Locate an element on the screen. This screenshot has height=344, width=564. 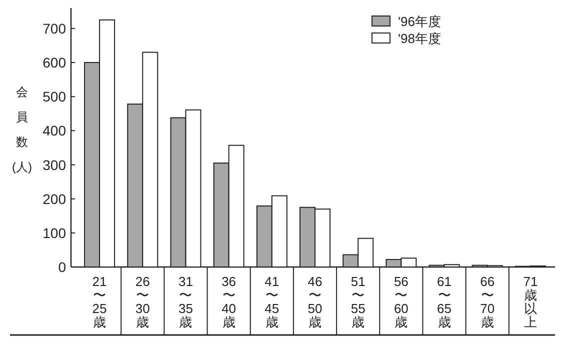
legend-label: '96年度 is located at coordinates (419, 21).